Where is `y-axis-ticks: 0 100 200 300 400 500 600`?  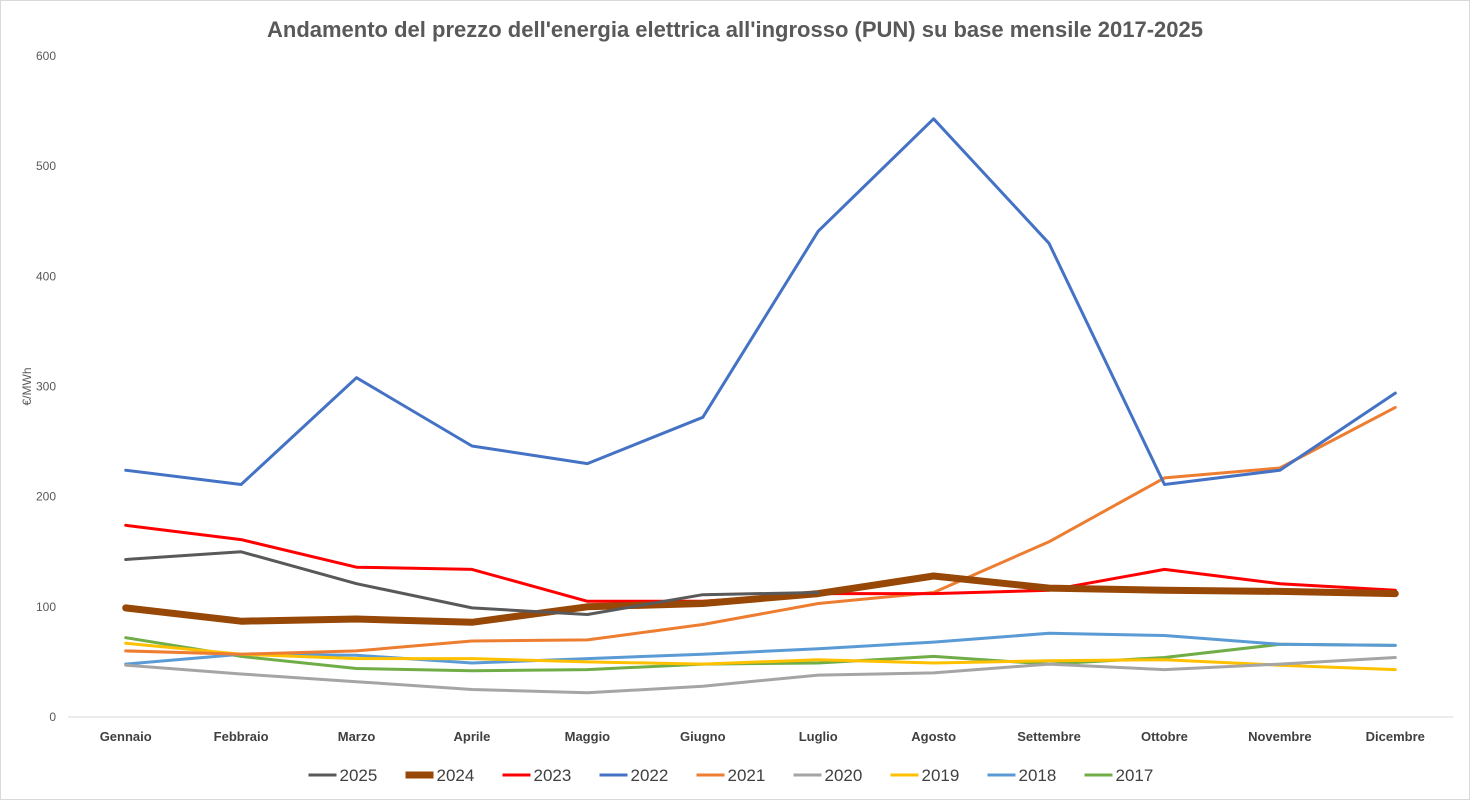
y-axis-ticks: 0 100 200 300 400 500 600 is located at coordinates (46, 386).